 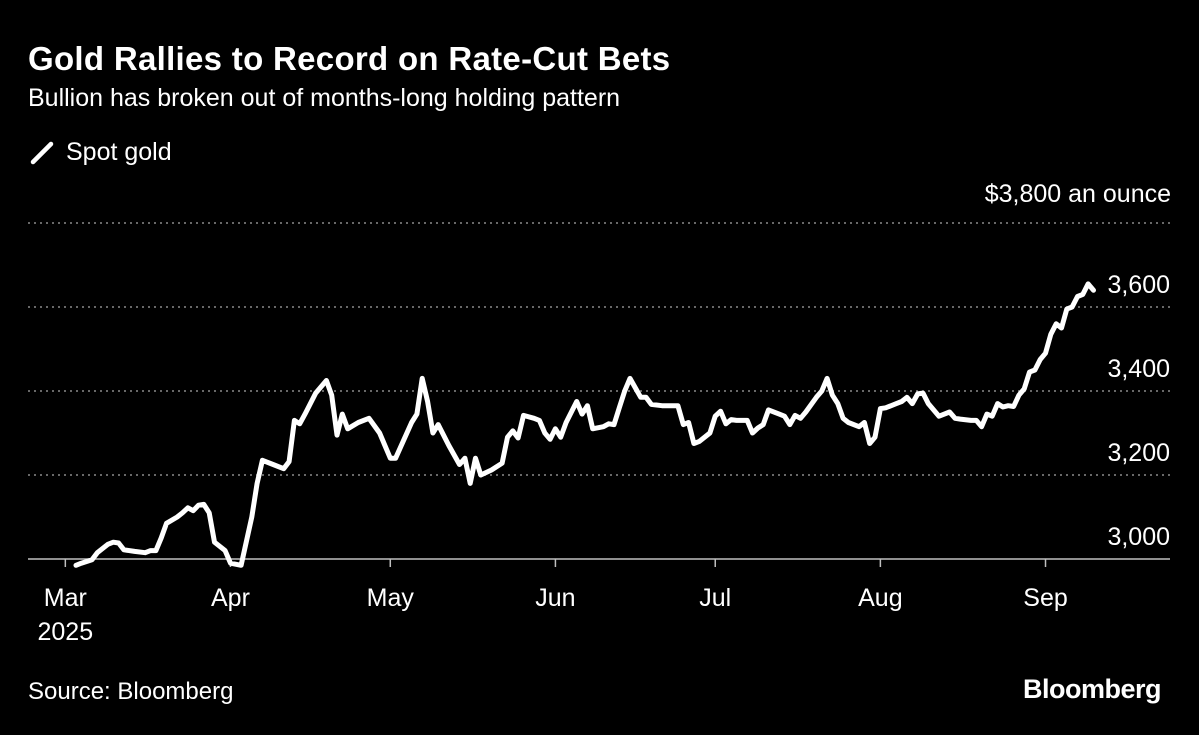 What do you see at coordinates (1138, 285) in the screenshot?
I see `y-tick-label: 3,600` at bounding box center [1138, 285].